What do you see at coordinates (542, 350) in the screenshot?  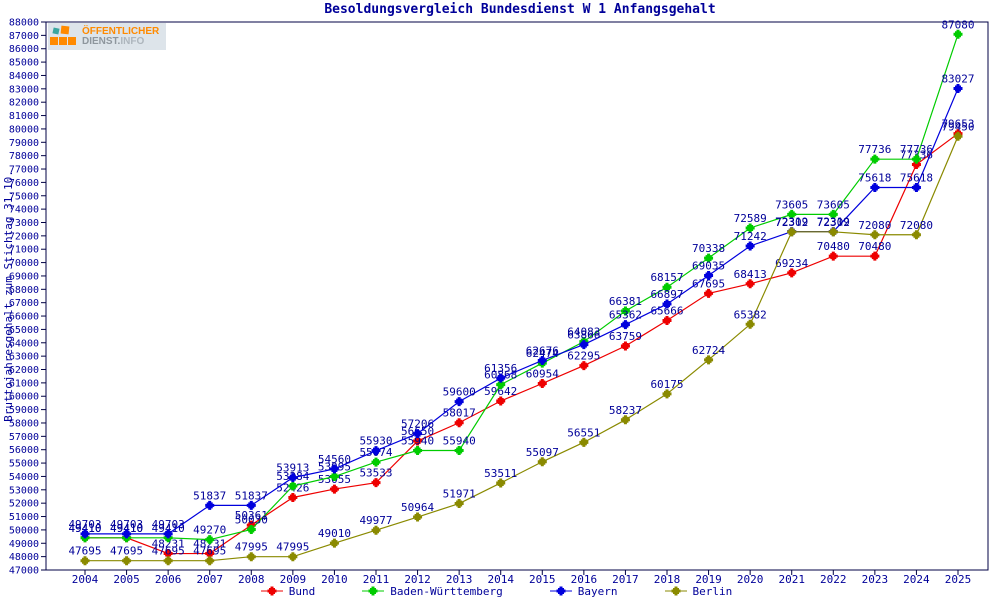 I see `data-point-label: 62676` at bounding box center [542, 350].